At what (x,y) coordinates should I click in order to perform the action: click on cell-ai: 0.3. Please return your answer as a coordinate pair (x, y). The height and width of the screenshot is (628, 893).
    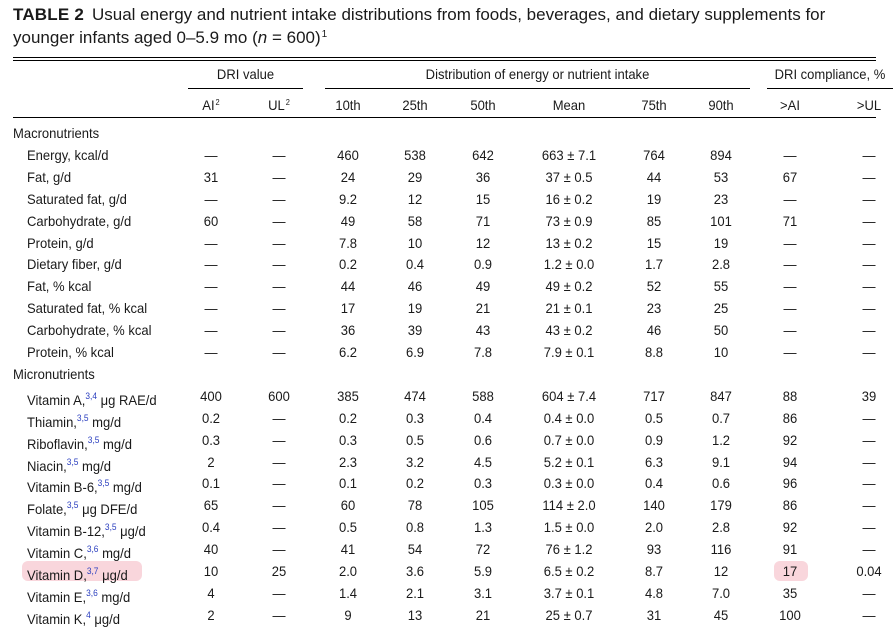
    Looking at the image, I should click on (211, 439).